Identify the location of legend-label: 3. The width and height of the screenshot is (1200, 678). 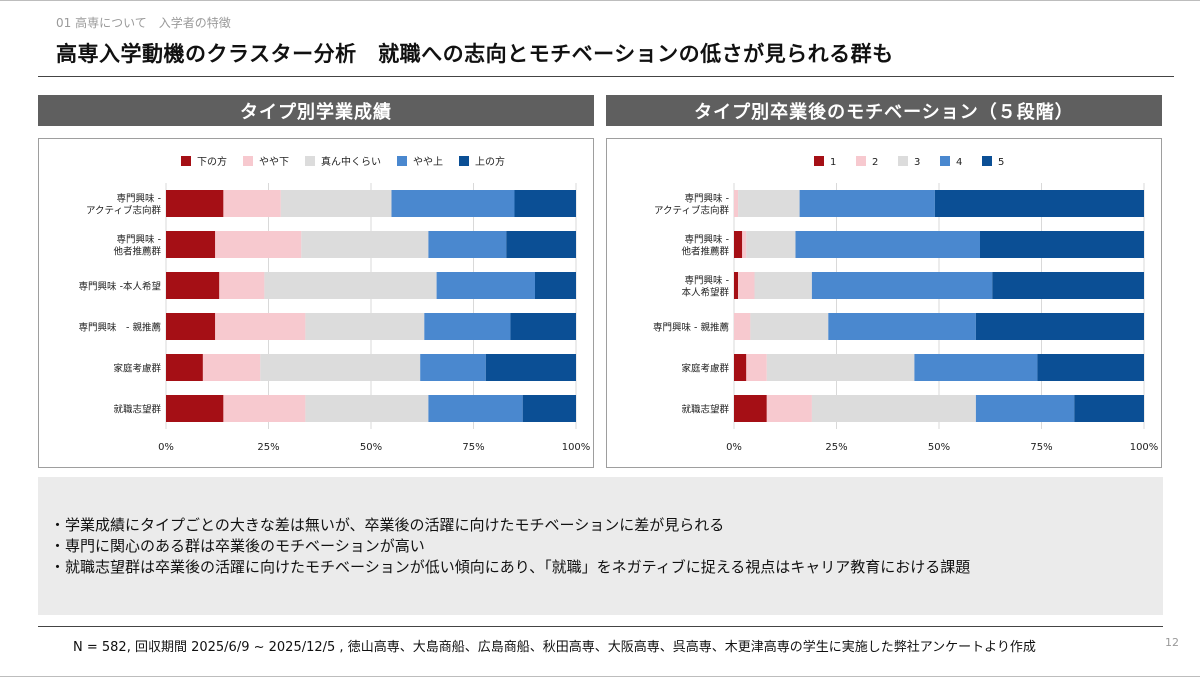
(917, 162).